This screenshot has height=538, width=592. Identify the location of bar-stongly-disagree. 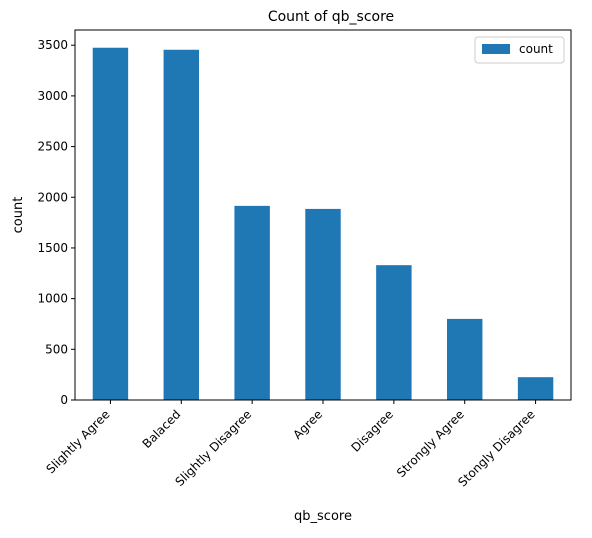
(535, 388).